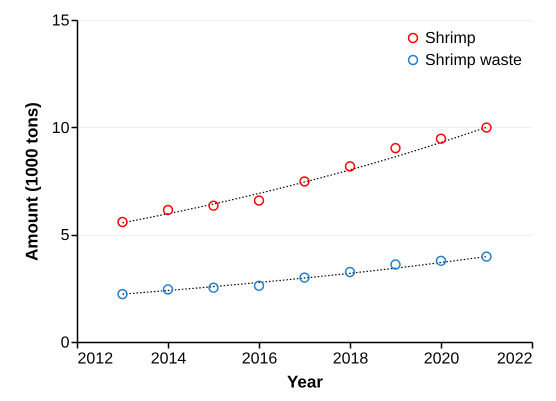 The image size is (556, 401). I want to click on x-tick-label: 2016, so click(260, 359).